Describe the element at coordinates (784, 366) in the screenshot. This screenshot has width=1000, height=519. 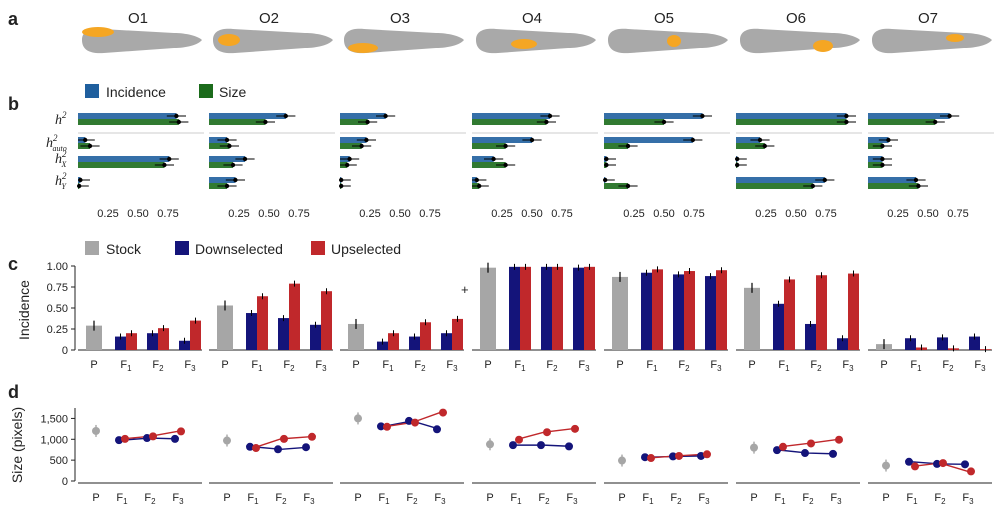
I see `c-xtick-label: F1` at that location.